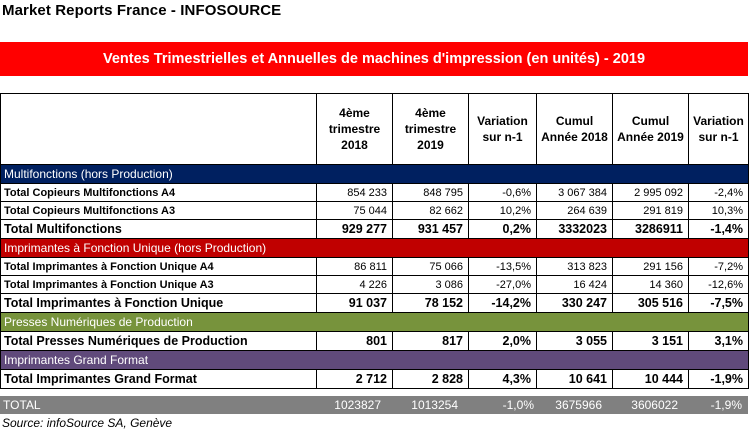  I want to click on row-value: -2,4%, so click(718, 192).